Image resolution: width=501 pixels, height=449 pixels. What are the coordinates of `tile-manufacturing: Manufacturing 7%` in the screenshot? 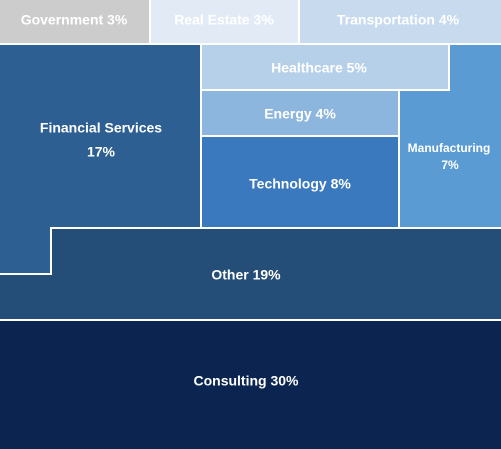 It's located at (450, 136).